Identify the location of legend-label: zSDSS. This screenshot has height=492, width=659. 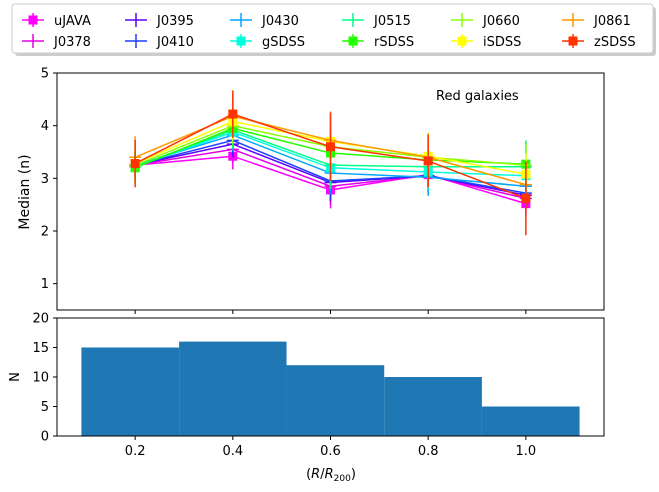
(615, 42).